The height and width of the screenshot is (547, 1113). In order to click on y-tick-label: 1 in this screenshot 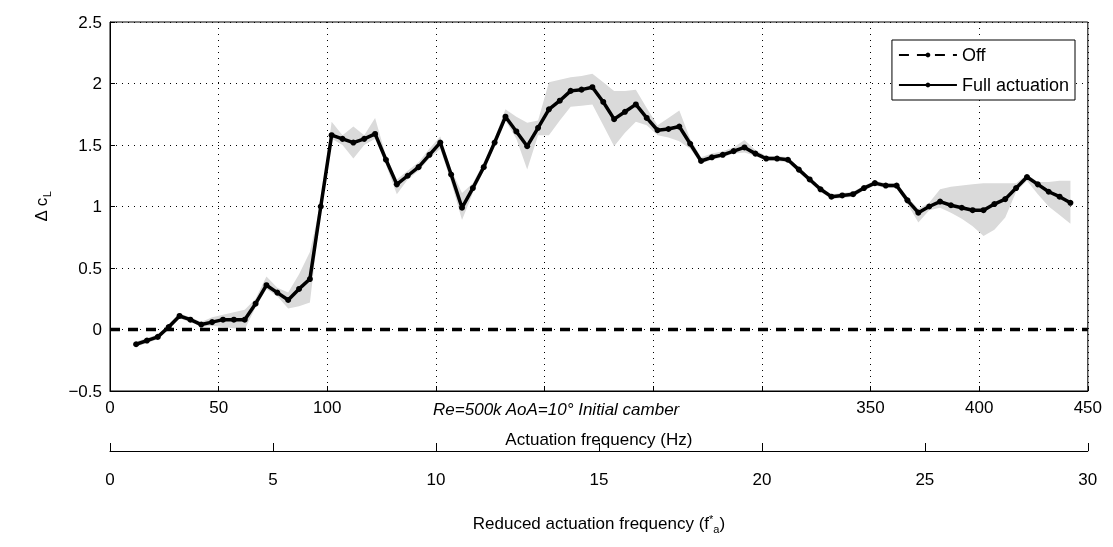, I will do `click(97, 206)`.